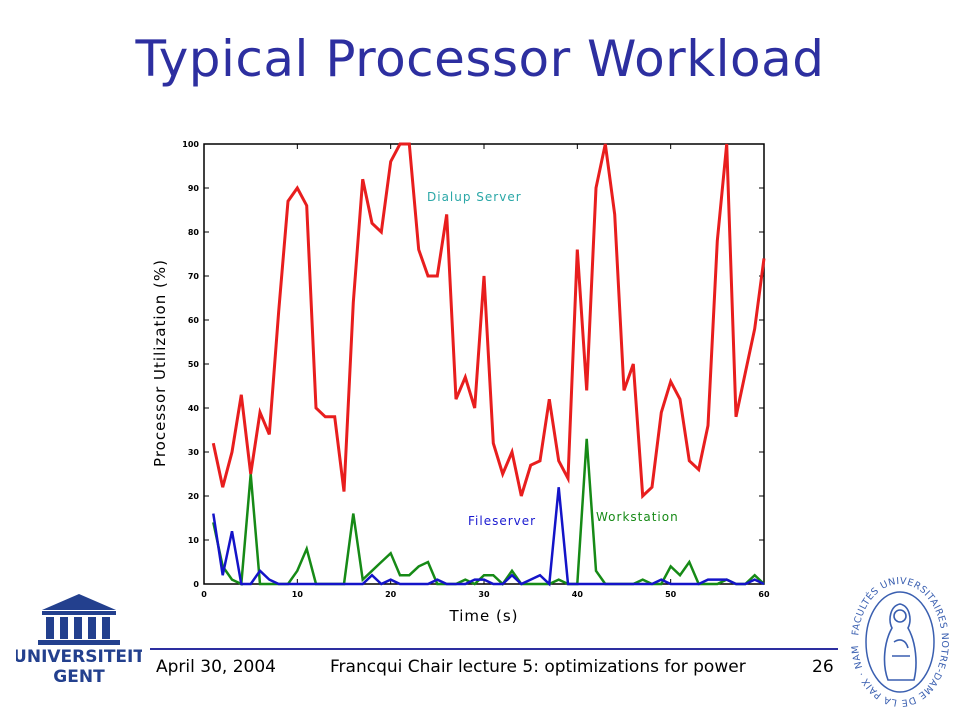  I want to click on series-fileserver, so click(488, 537).